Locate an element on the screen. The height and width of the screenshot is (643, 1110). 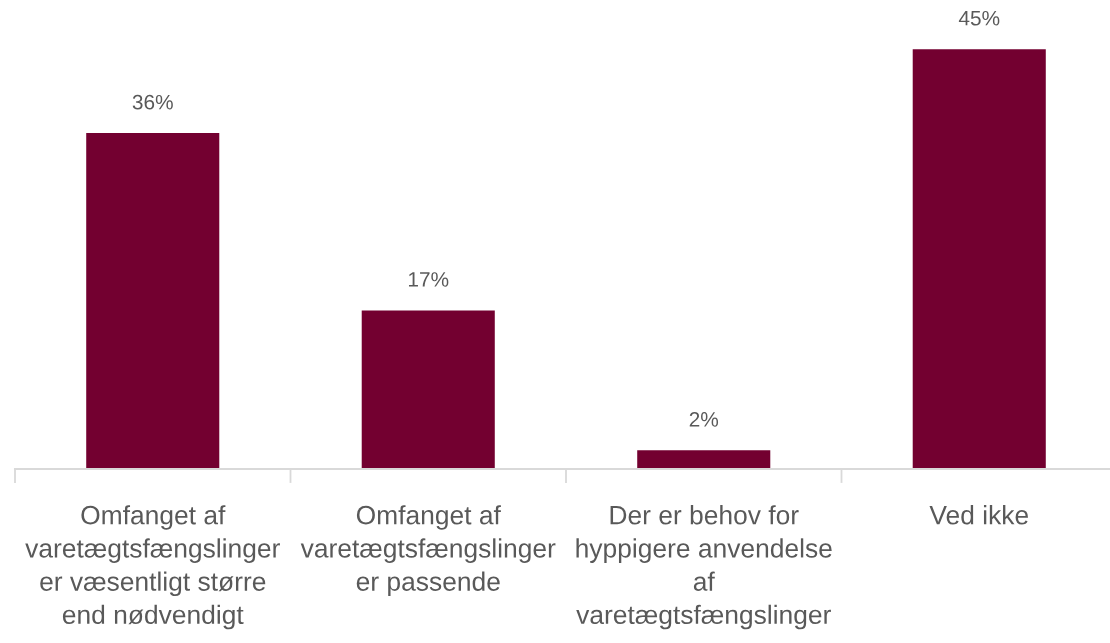
data-label: 45% is located at coordinates (979, 18).